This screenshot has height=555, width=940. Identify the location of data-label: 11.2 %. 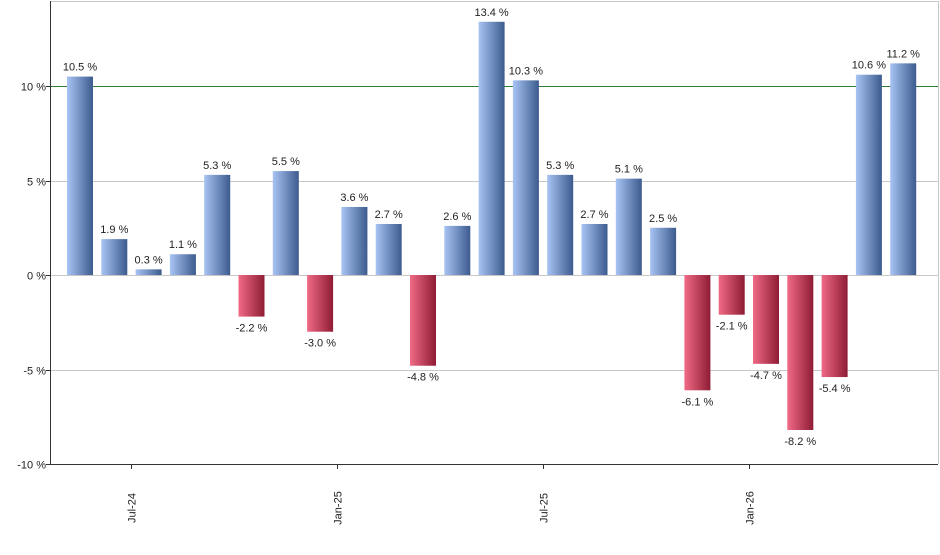
(903, 54).